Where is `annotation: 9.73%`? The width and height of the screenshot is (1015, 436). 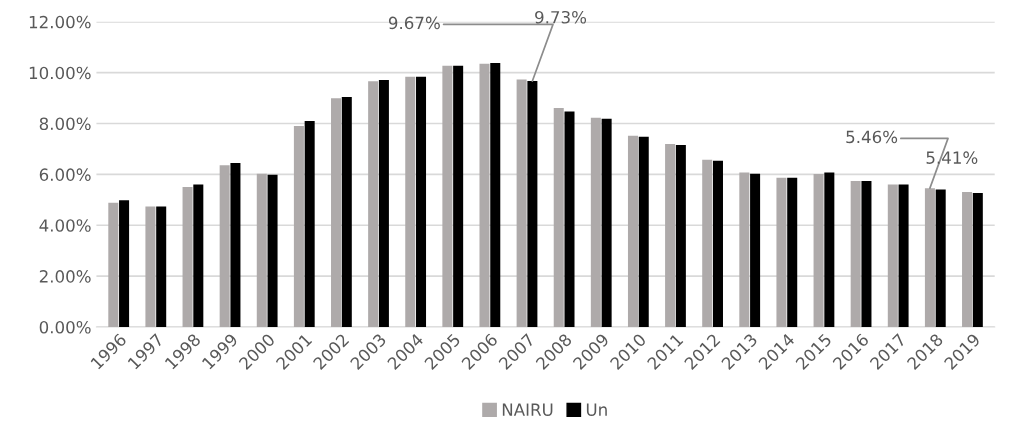
annotation: 9.73% is located at coordinates (561, 17).